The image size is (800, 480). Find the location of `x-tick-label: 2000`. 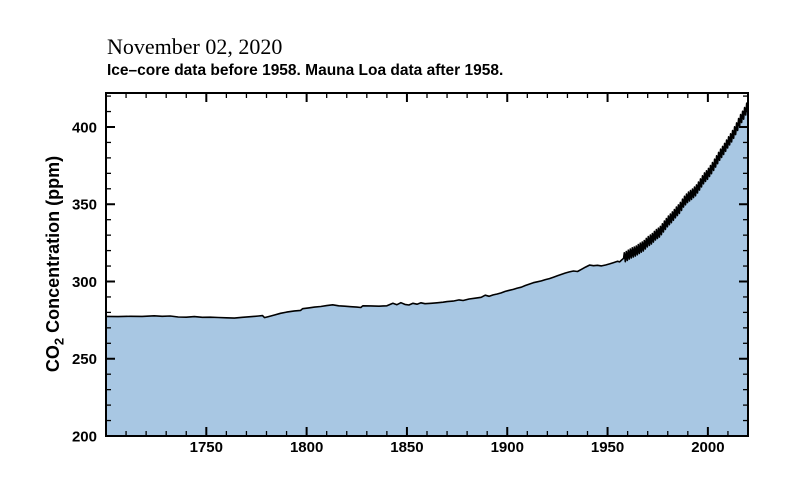

x-tick-label: 2000 is located at coordinates (707, 447).